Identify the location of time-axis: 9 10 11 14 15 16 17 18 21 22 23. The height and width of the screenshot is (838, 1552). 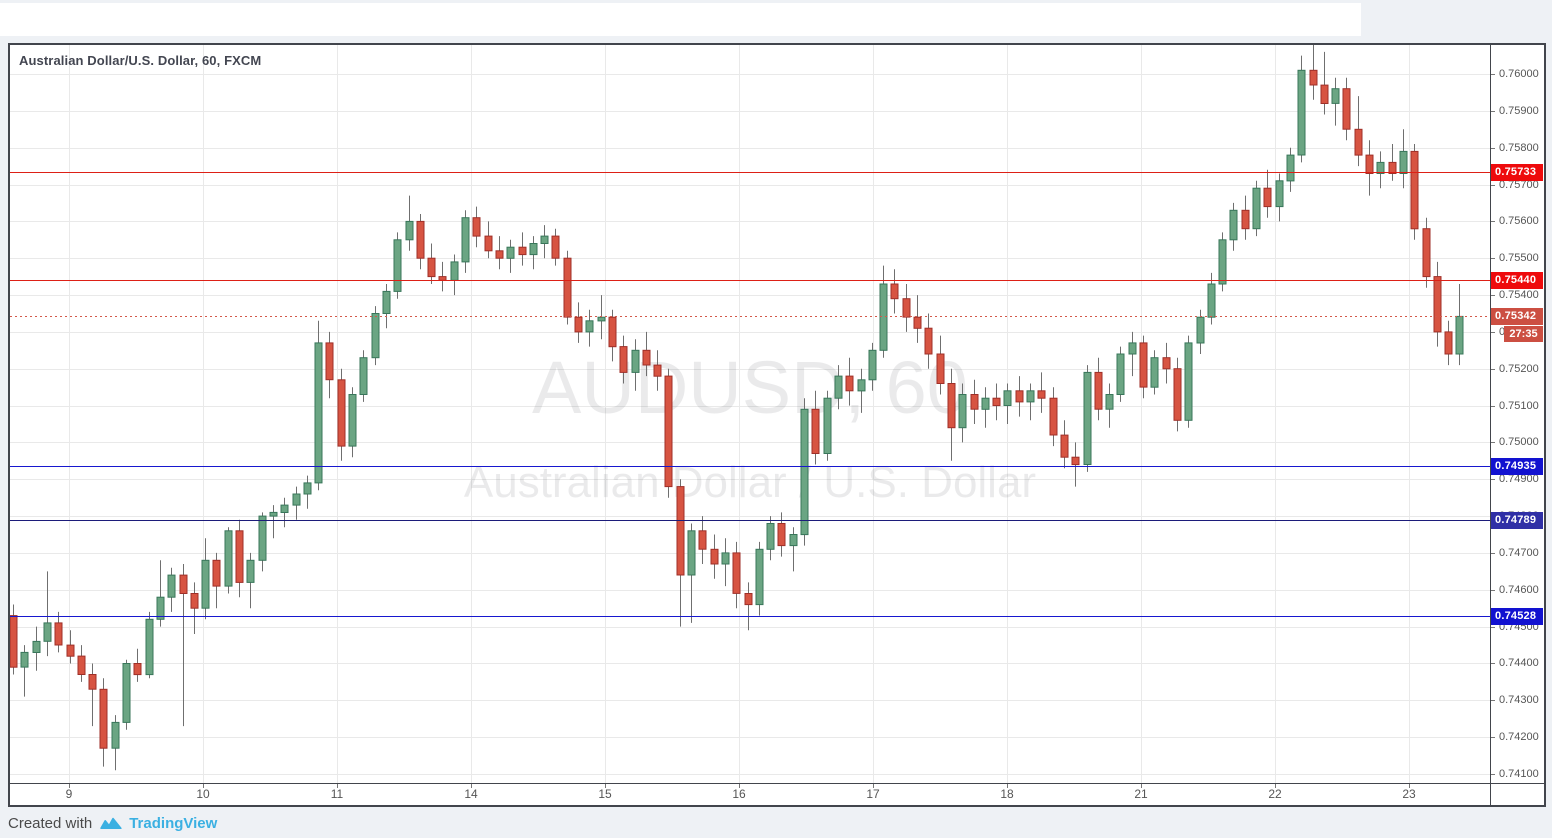
(750, 794).